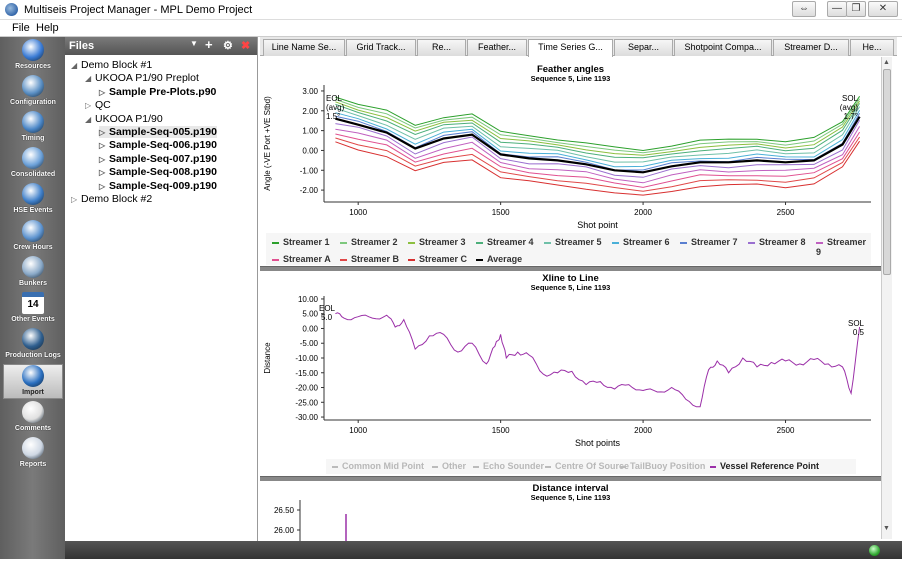  Describe the element at coordinates (209, 44) in the screenshot. I see `add-icon: +` at that location.